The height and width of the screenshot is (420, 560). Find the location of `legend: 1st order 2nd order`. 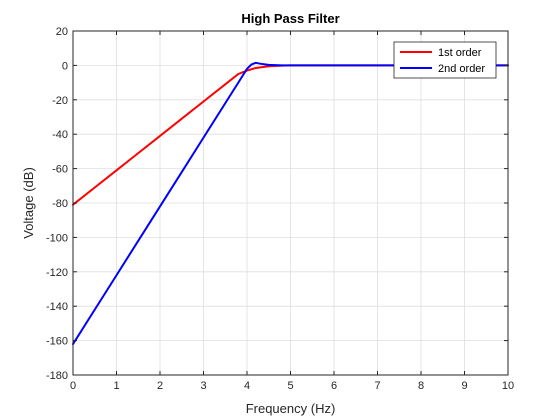

legend: 1st order 2nd order is located at coordinates (445, 60).